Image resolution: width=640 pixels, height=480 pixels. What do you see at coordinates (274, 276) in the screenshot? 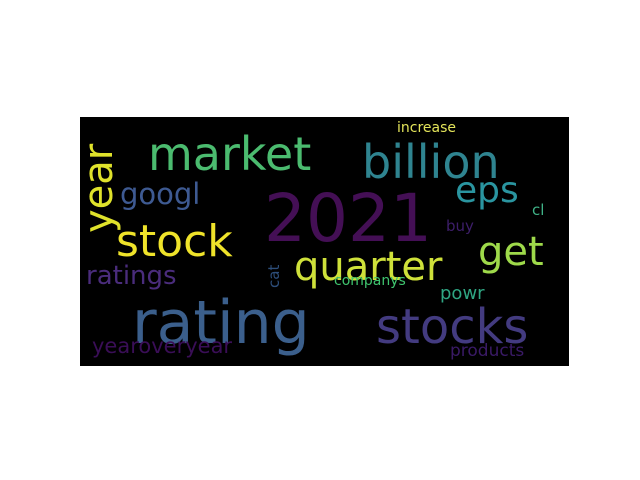
I see `word-cat: cat` at bounding box center [274, 276].